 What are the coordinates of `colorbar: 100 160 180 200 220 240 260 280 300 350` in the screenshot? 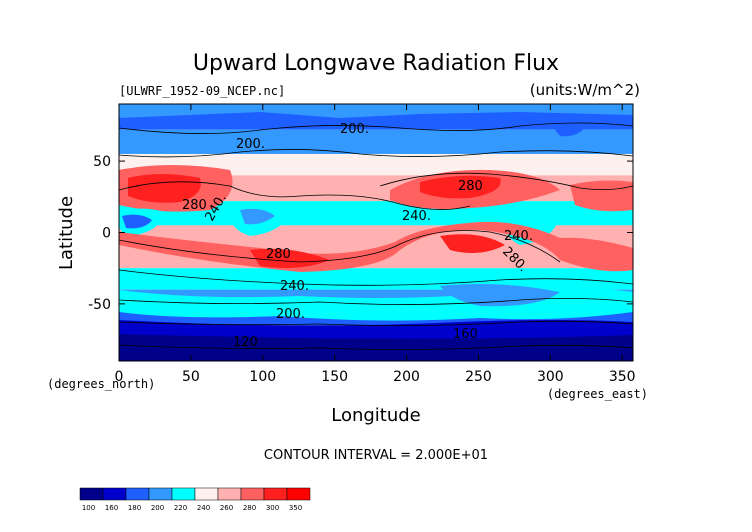 It's located at (195, 499).